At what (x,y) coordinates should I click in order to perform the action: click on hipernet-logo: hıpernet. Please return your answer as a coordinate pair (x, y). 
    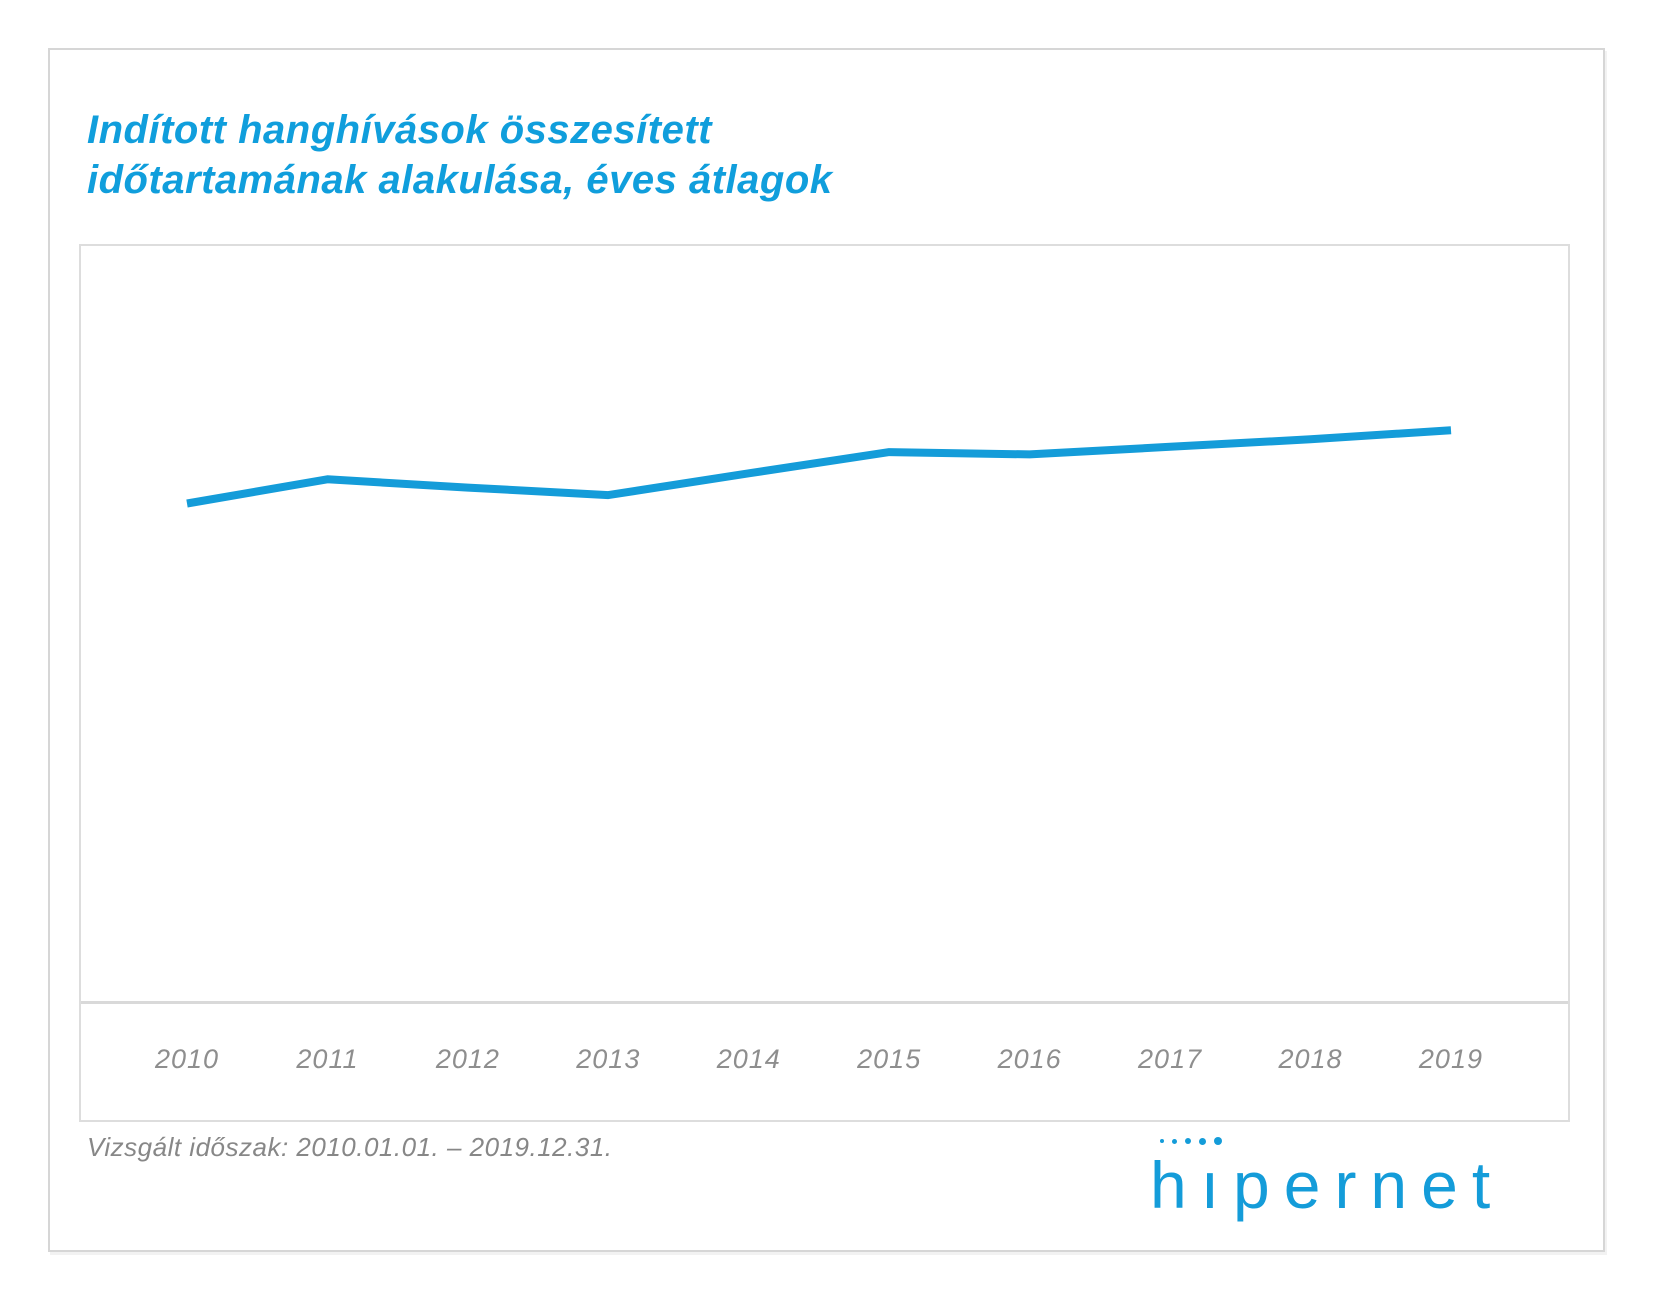
    Looking at the image, I should click on (1370, 1177).